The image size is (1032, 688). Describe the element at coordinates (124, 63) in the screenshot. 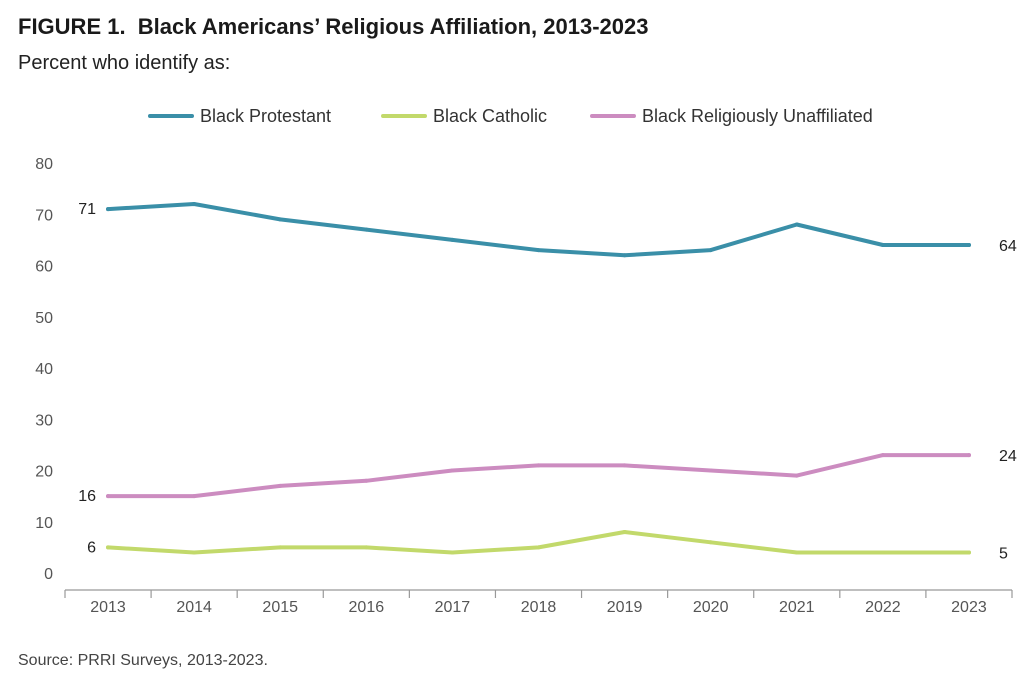

I see `chart-subtitle: Percent who identify as:` at that location.